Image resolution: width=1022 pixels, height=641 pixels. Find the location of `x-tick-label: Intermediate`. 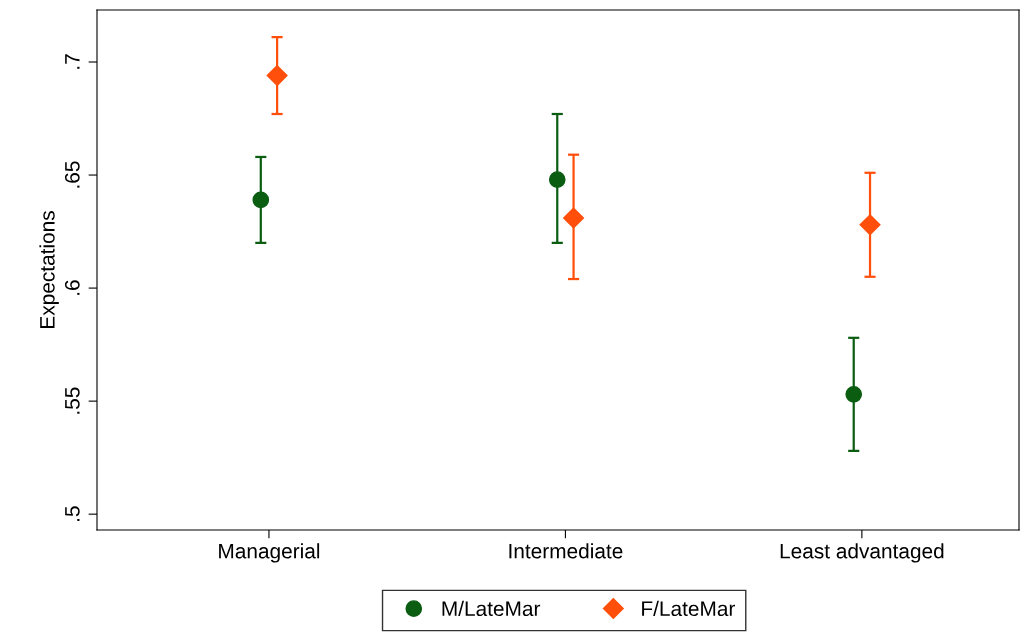

x-tick-label: Intermediate is located at coordinates (566, 551).